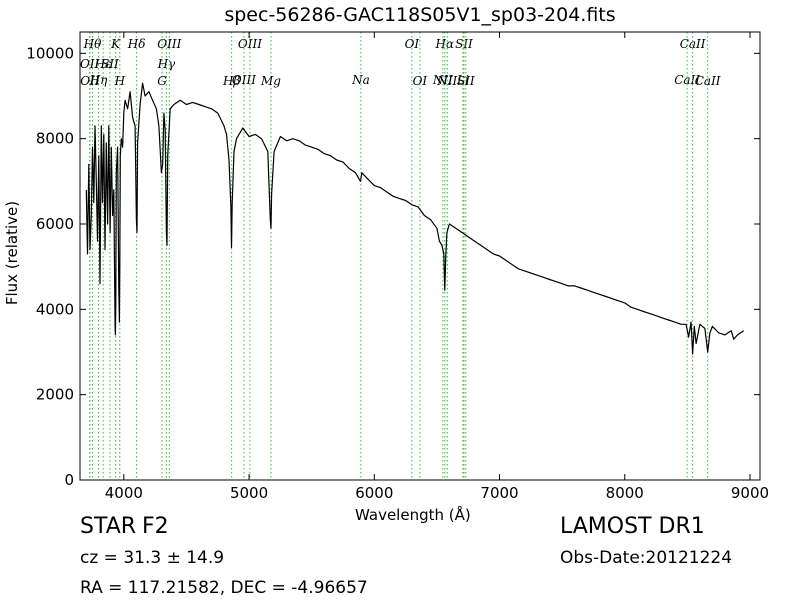 Image resolution: width=800 pixels, height=600 pixels. Describe the element at coordinates (115, 44) in the screenshot. I see `line-label-5: K` at that location.